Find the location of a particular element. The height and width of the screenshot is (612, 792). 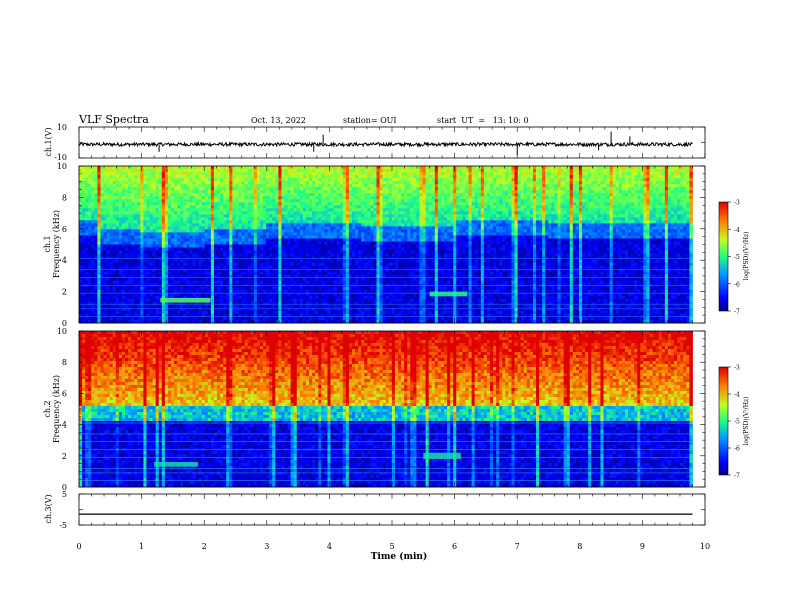

time-axis: 0 1 2 3 4 5 6 7 8 9 10 is located at coordinates (393, 546).